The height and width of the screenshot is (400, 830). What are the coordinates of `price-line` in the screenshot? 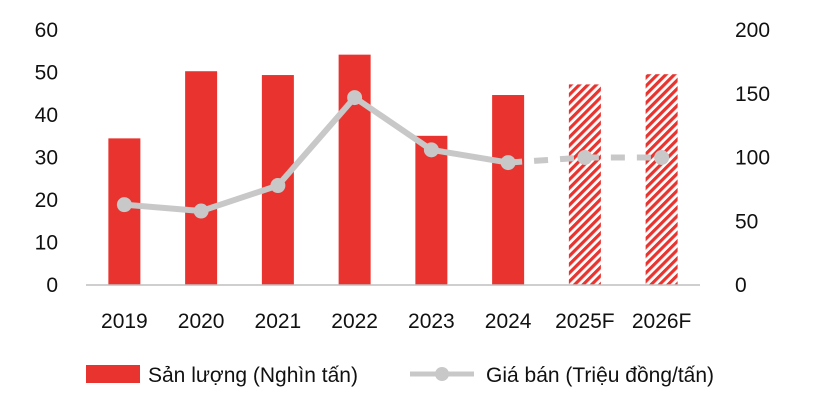 It's located at (316, 154).